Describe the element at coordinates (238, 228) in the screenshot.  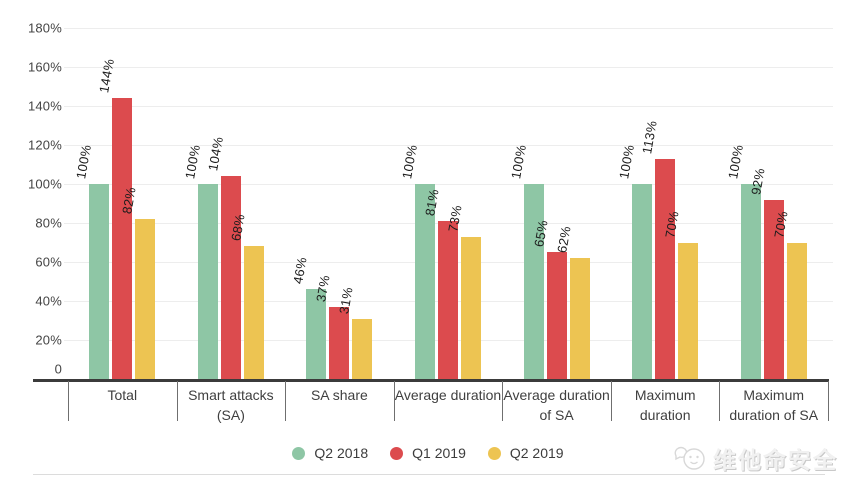
I see `bar-value-label: 68%` at that location.